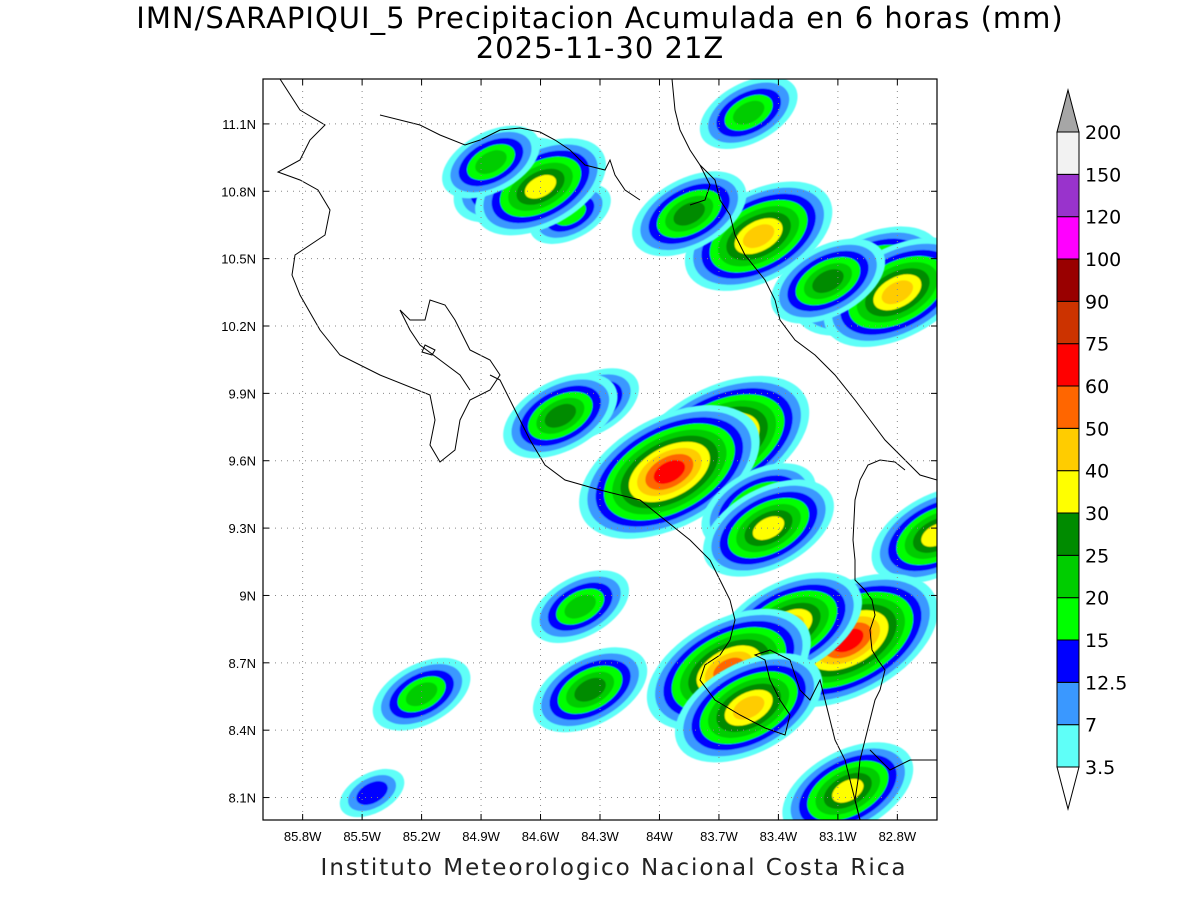 Image resolution: width=1200 pixels, height=900 pixels. I want to click on lon-tick-label: 83.1W, so click(838, 836).